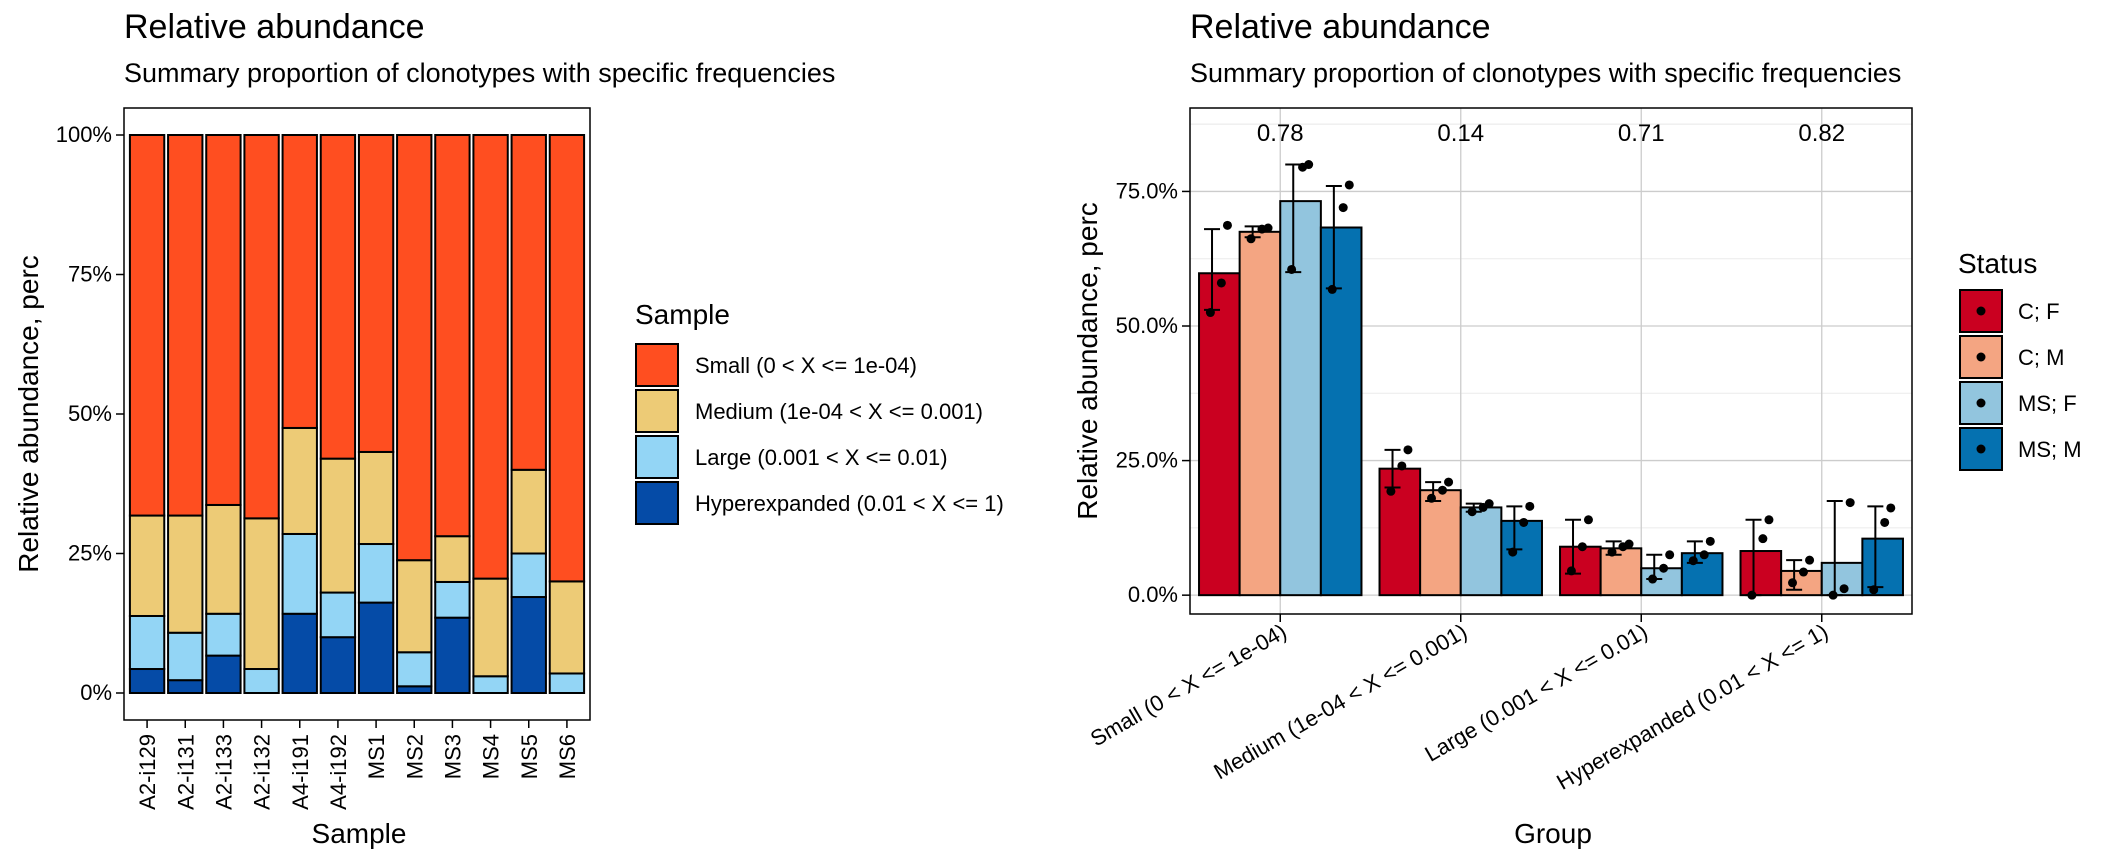  I want to click on right-chart-title: Relative abundance, so click(1340, 27).